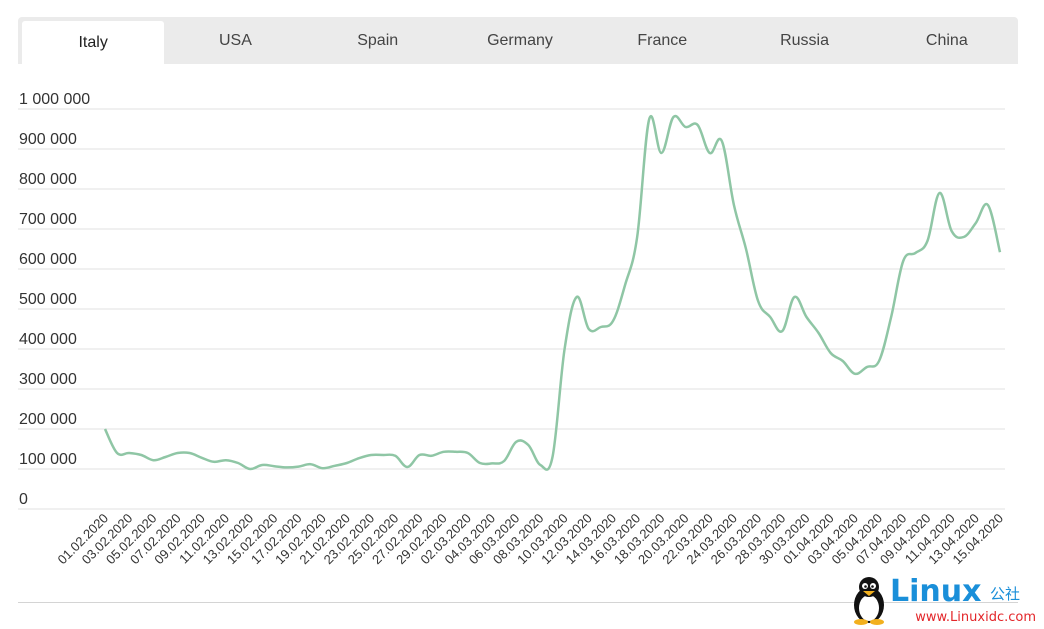  Describe the element at coordinates (23, 499) in the screenshot. I see `y-tick-label: 0` at that location.